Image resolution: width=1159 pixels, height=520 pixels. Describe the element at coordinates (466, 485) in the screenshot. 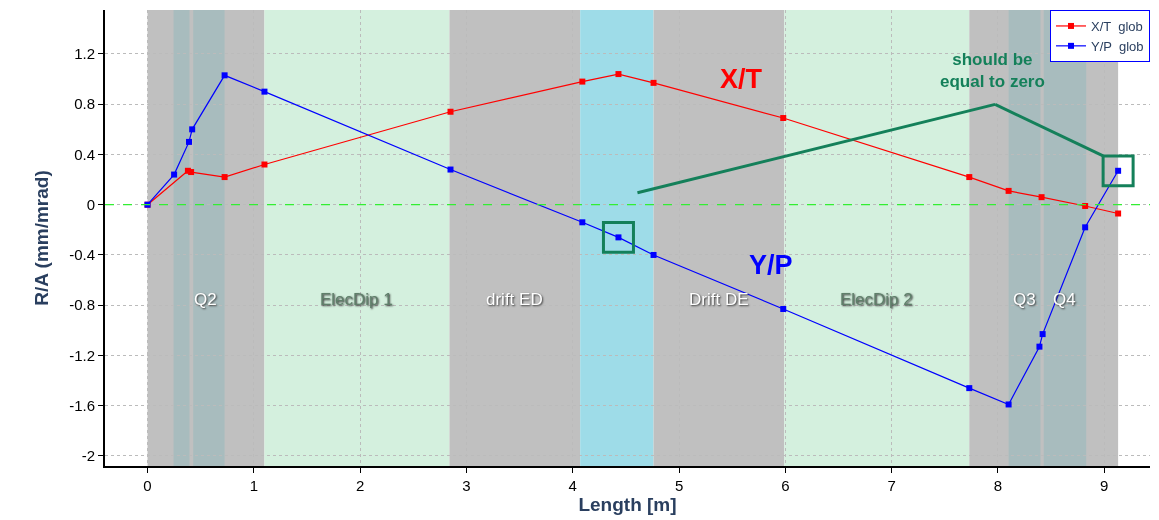

I see `x-tick-label: 3` at that location.